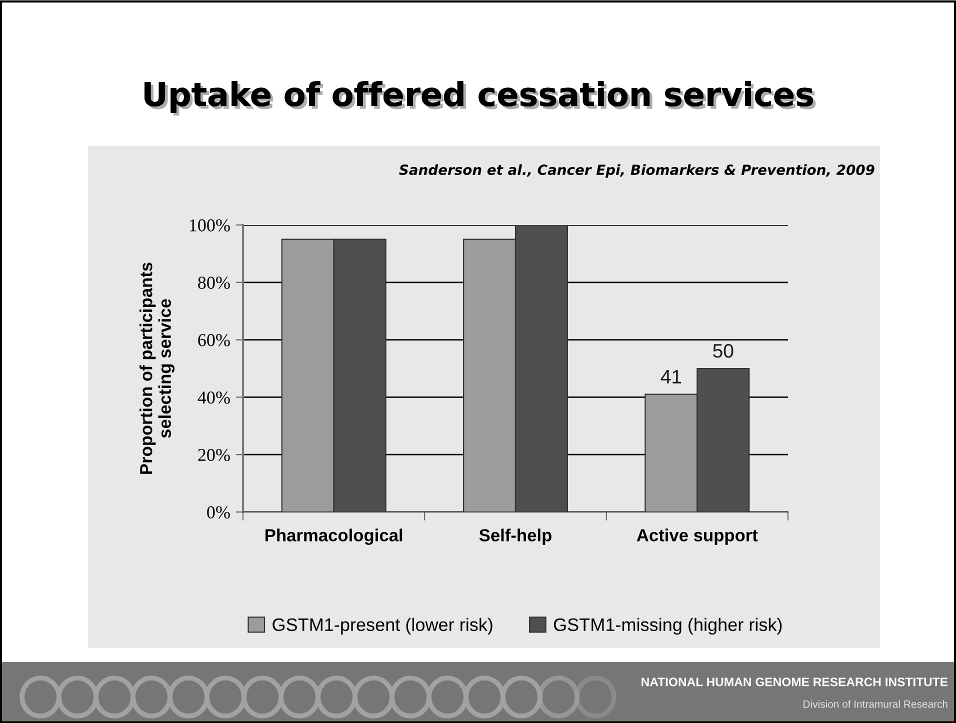  What do you see at coordinates (210, 225) in the screenshot?
I see `y-tick-label: 100%` at bounding box center [210, 225].